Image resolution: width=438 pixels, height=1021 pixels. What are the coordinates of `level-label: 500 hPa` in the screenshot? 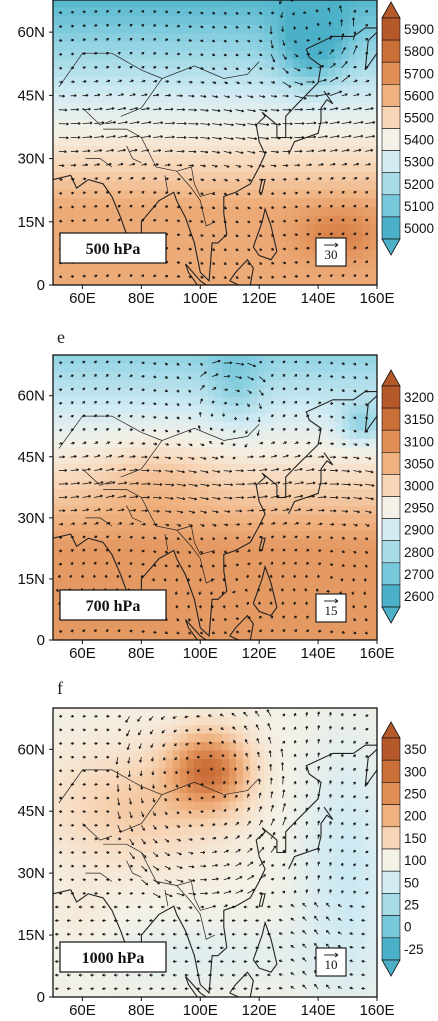 It's located at (113, 249).